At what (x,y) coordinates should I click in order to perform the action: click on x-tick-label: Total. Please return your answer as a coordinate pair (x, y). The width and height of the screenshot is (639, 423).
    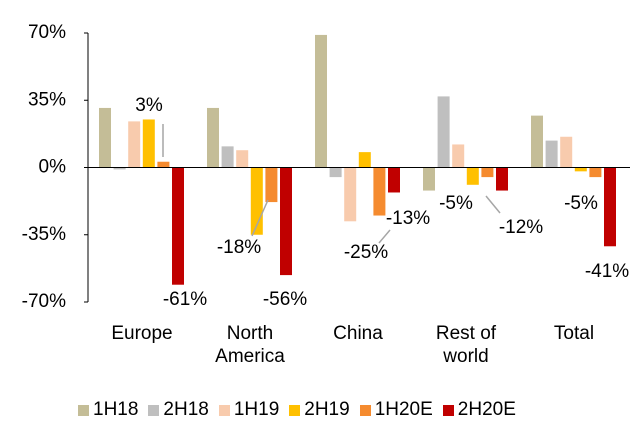
    Looking at the image, I should click on (574, 333).